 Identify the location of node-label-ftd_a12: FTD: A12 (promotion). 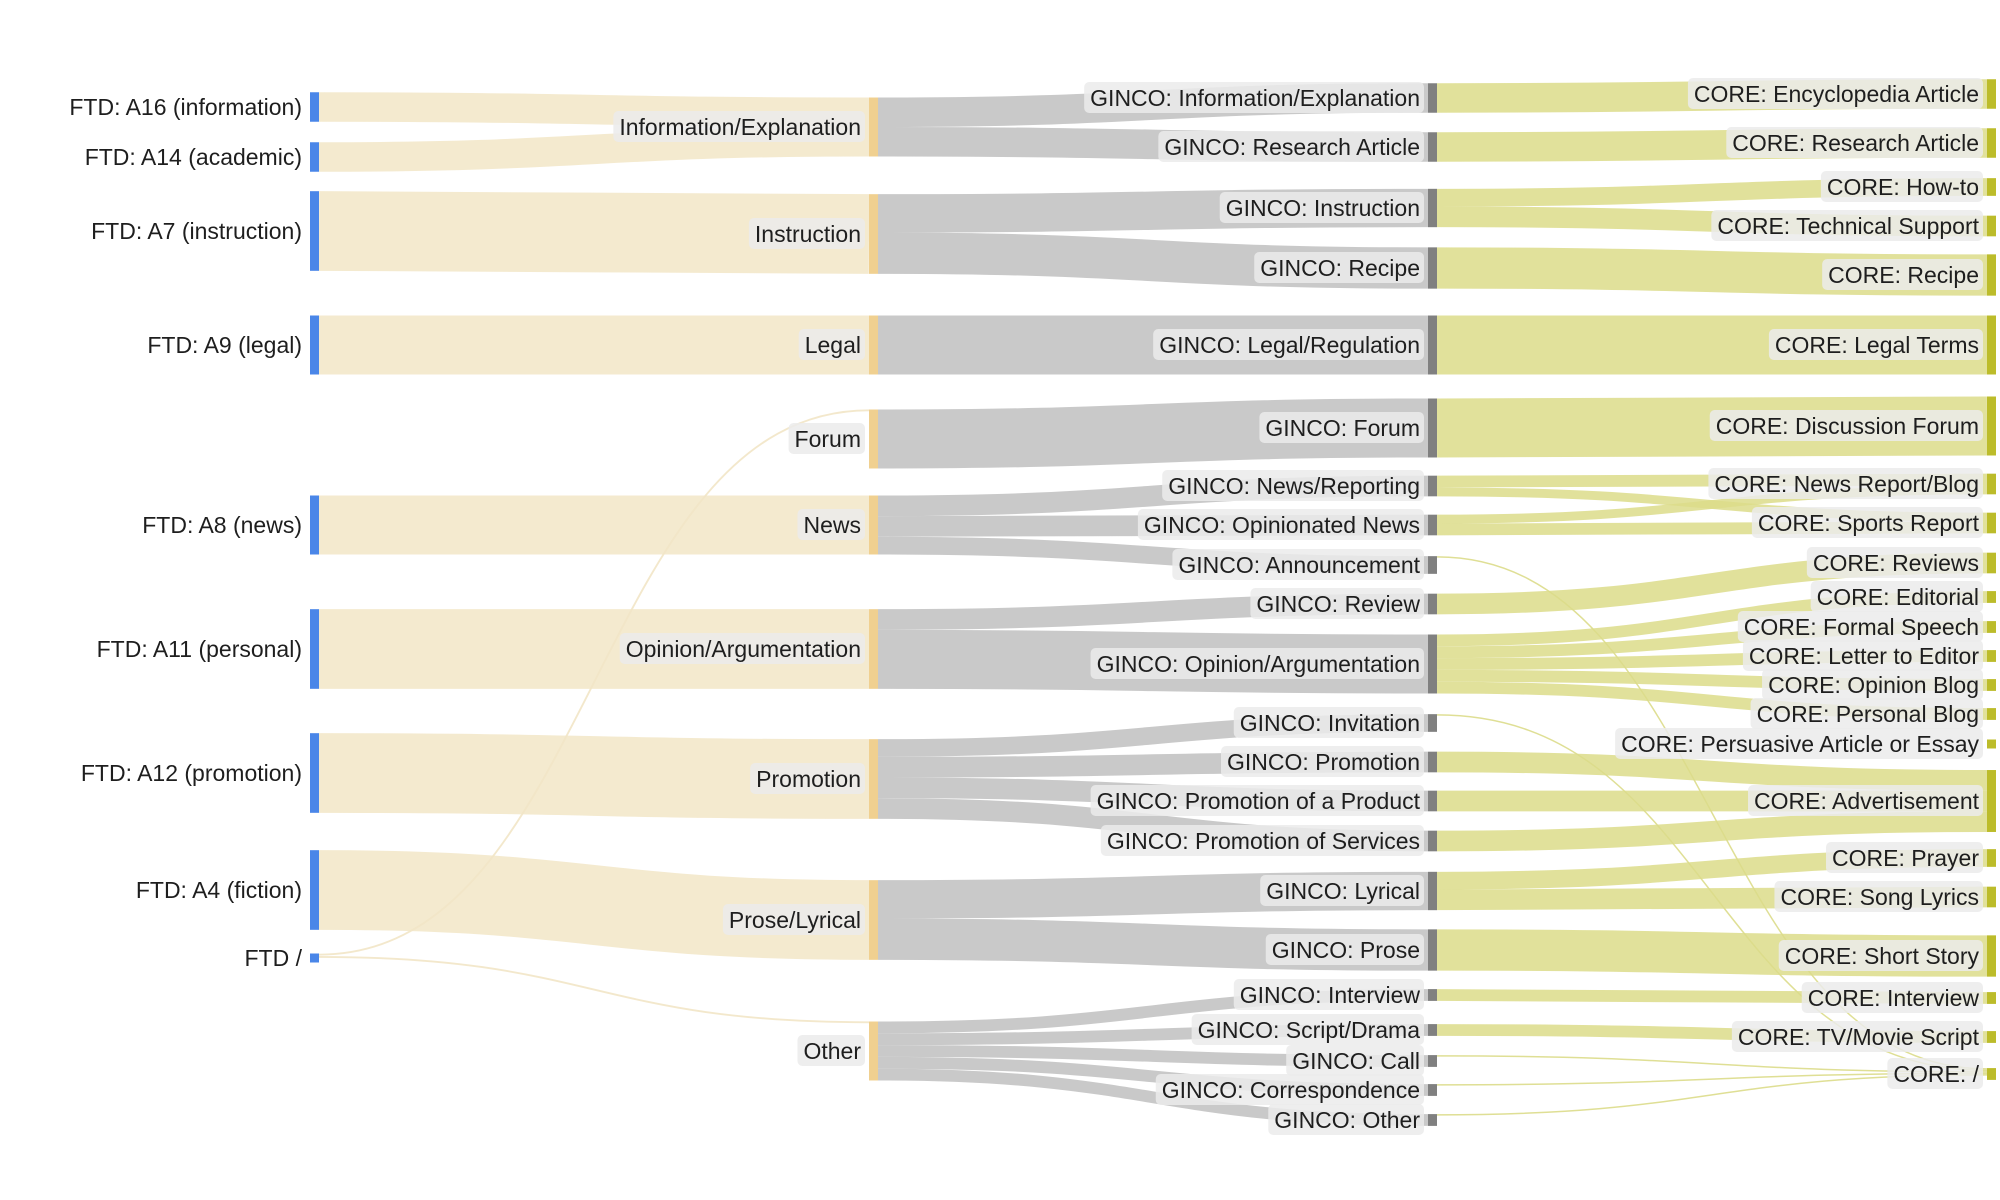
(191, 773).